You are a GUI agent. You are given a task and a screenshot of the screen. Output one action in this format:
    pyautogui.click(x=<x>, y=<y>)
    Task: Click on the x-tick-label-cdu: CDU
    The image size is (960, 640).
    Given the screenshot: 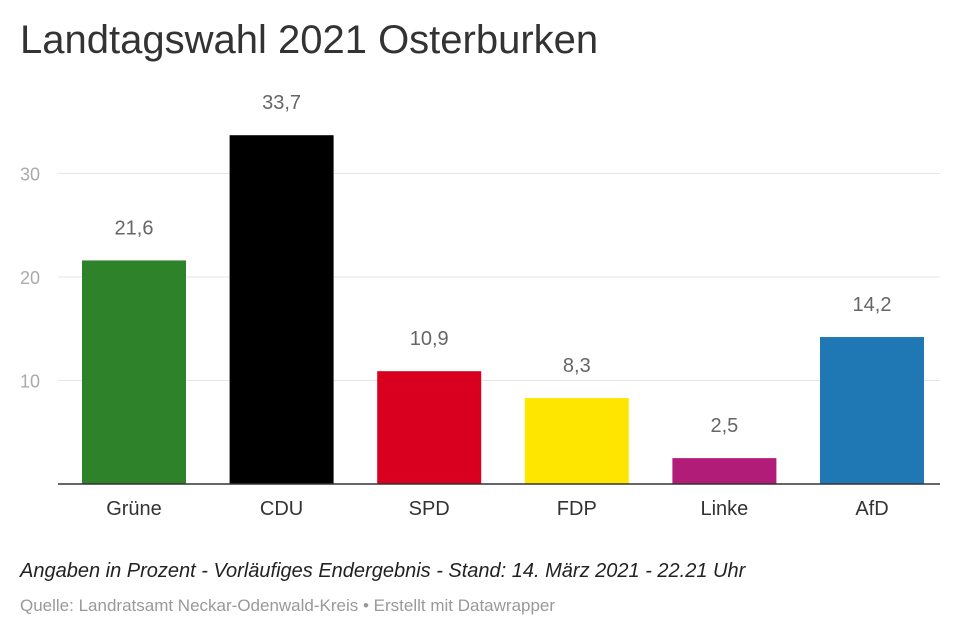 What is the action you would take?
    pyautogui.click(x=281, y=509)
    